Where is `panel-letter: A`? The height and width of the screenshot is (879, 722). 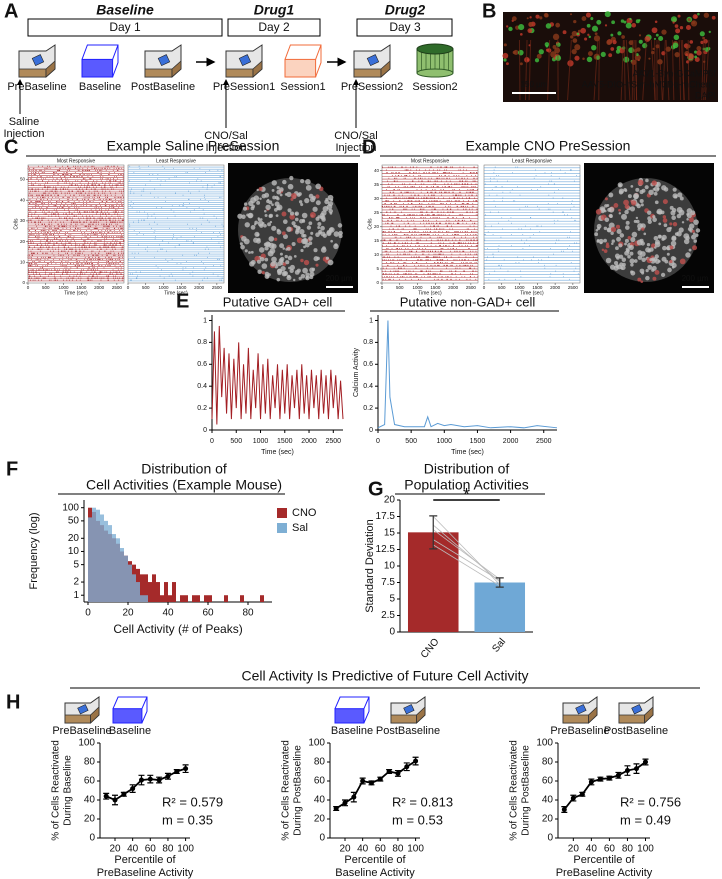
panel-letter: A is located at coordinates (11, 11).